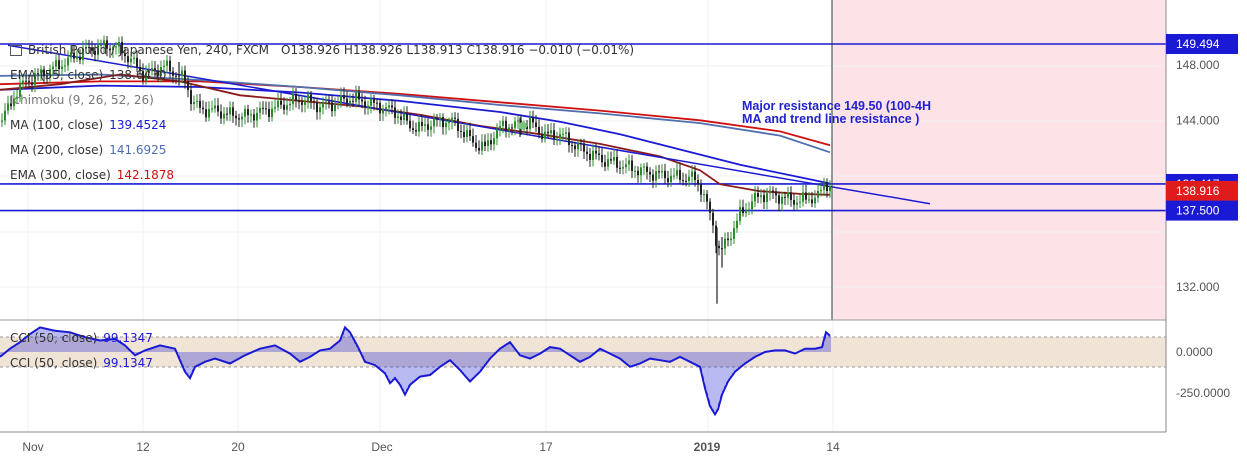 This screenshot has height=459, width=1247. Describe the element at coordinates (54, 363) in the screenshot. I see `cci2-label: CCI (50, close)` at that location.